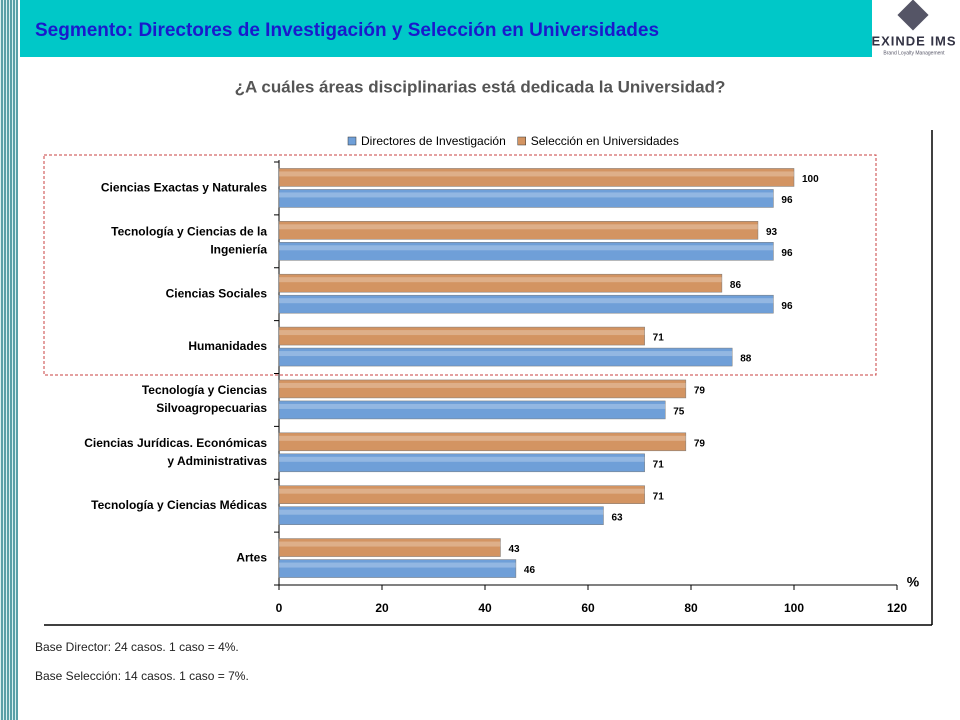  What do you see at coordinates (142, 676) in the screenshot?
I see `footnote: Base Selección: 14 casos. 1 caso = 7%.` at bounding box center [142, 676].